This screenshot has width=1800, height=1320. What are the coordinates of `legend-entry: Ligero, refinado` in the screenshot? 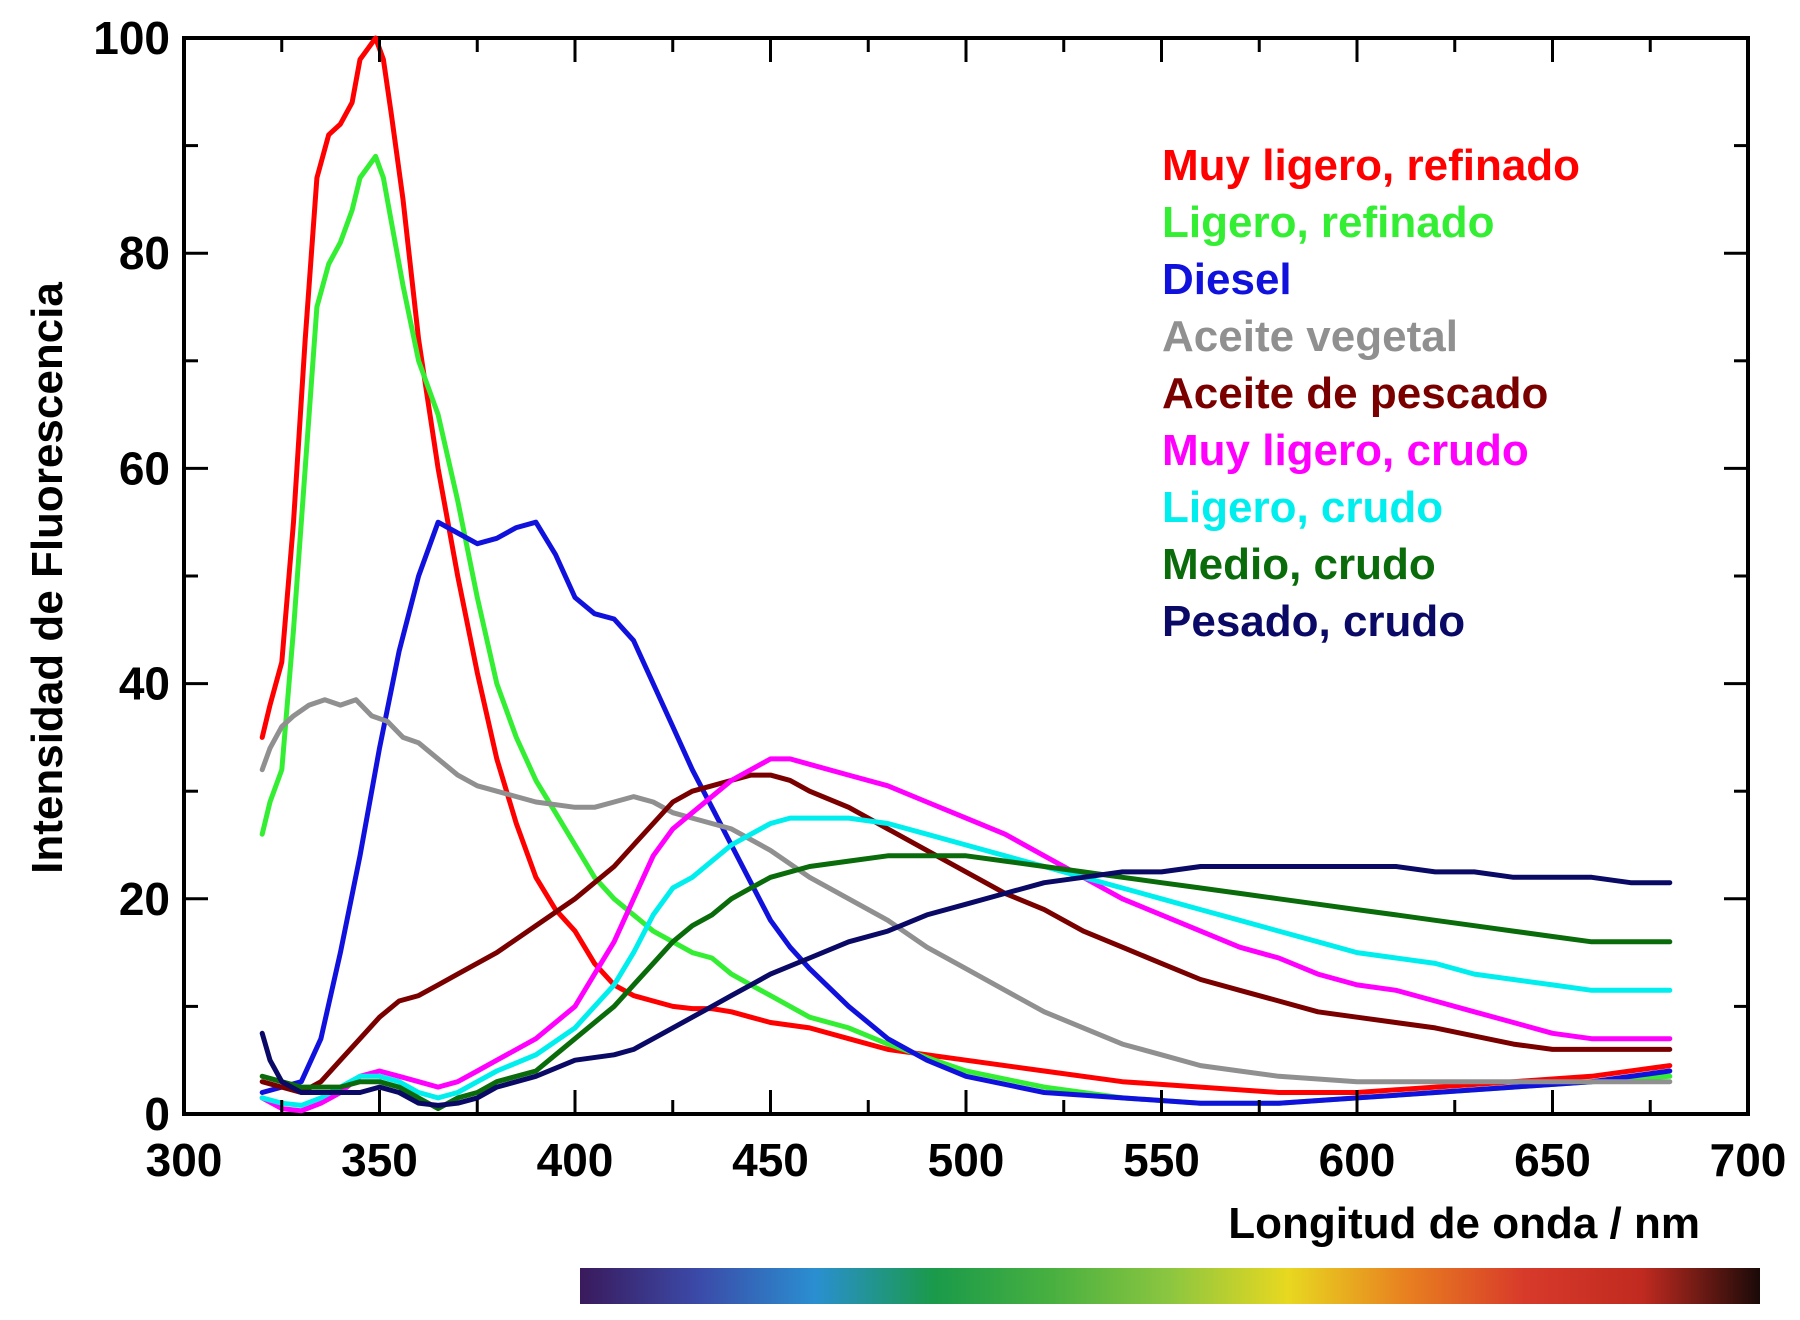 It's located at (1328, 222).